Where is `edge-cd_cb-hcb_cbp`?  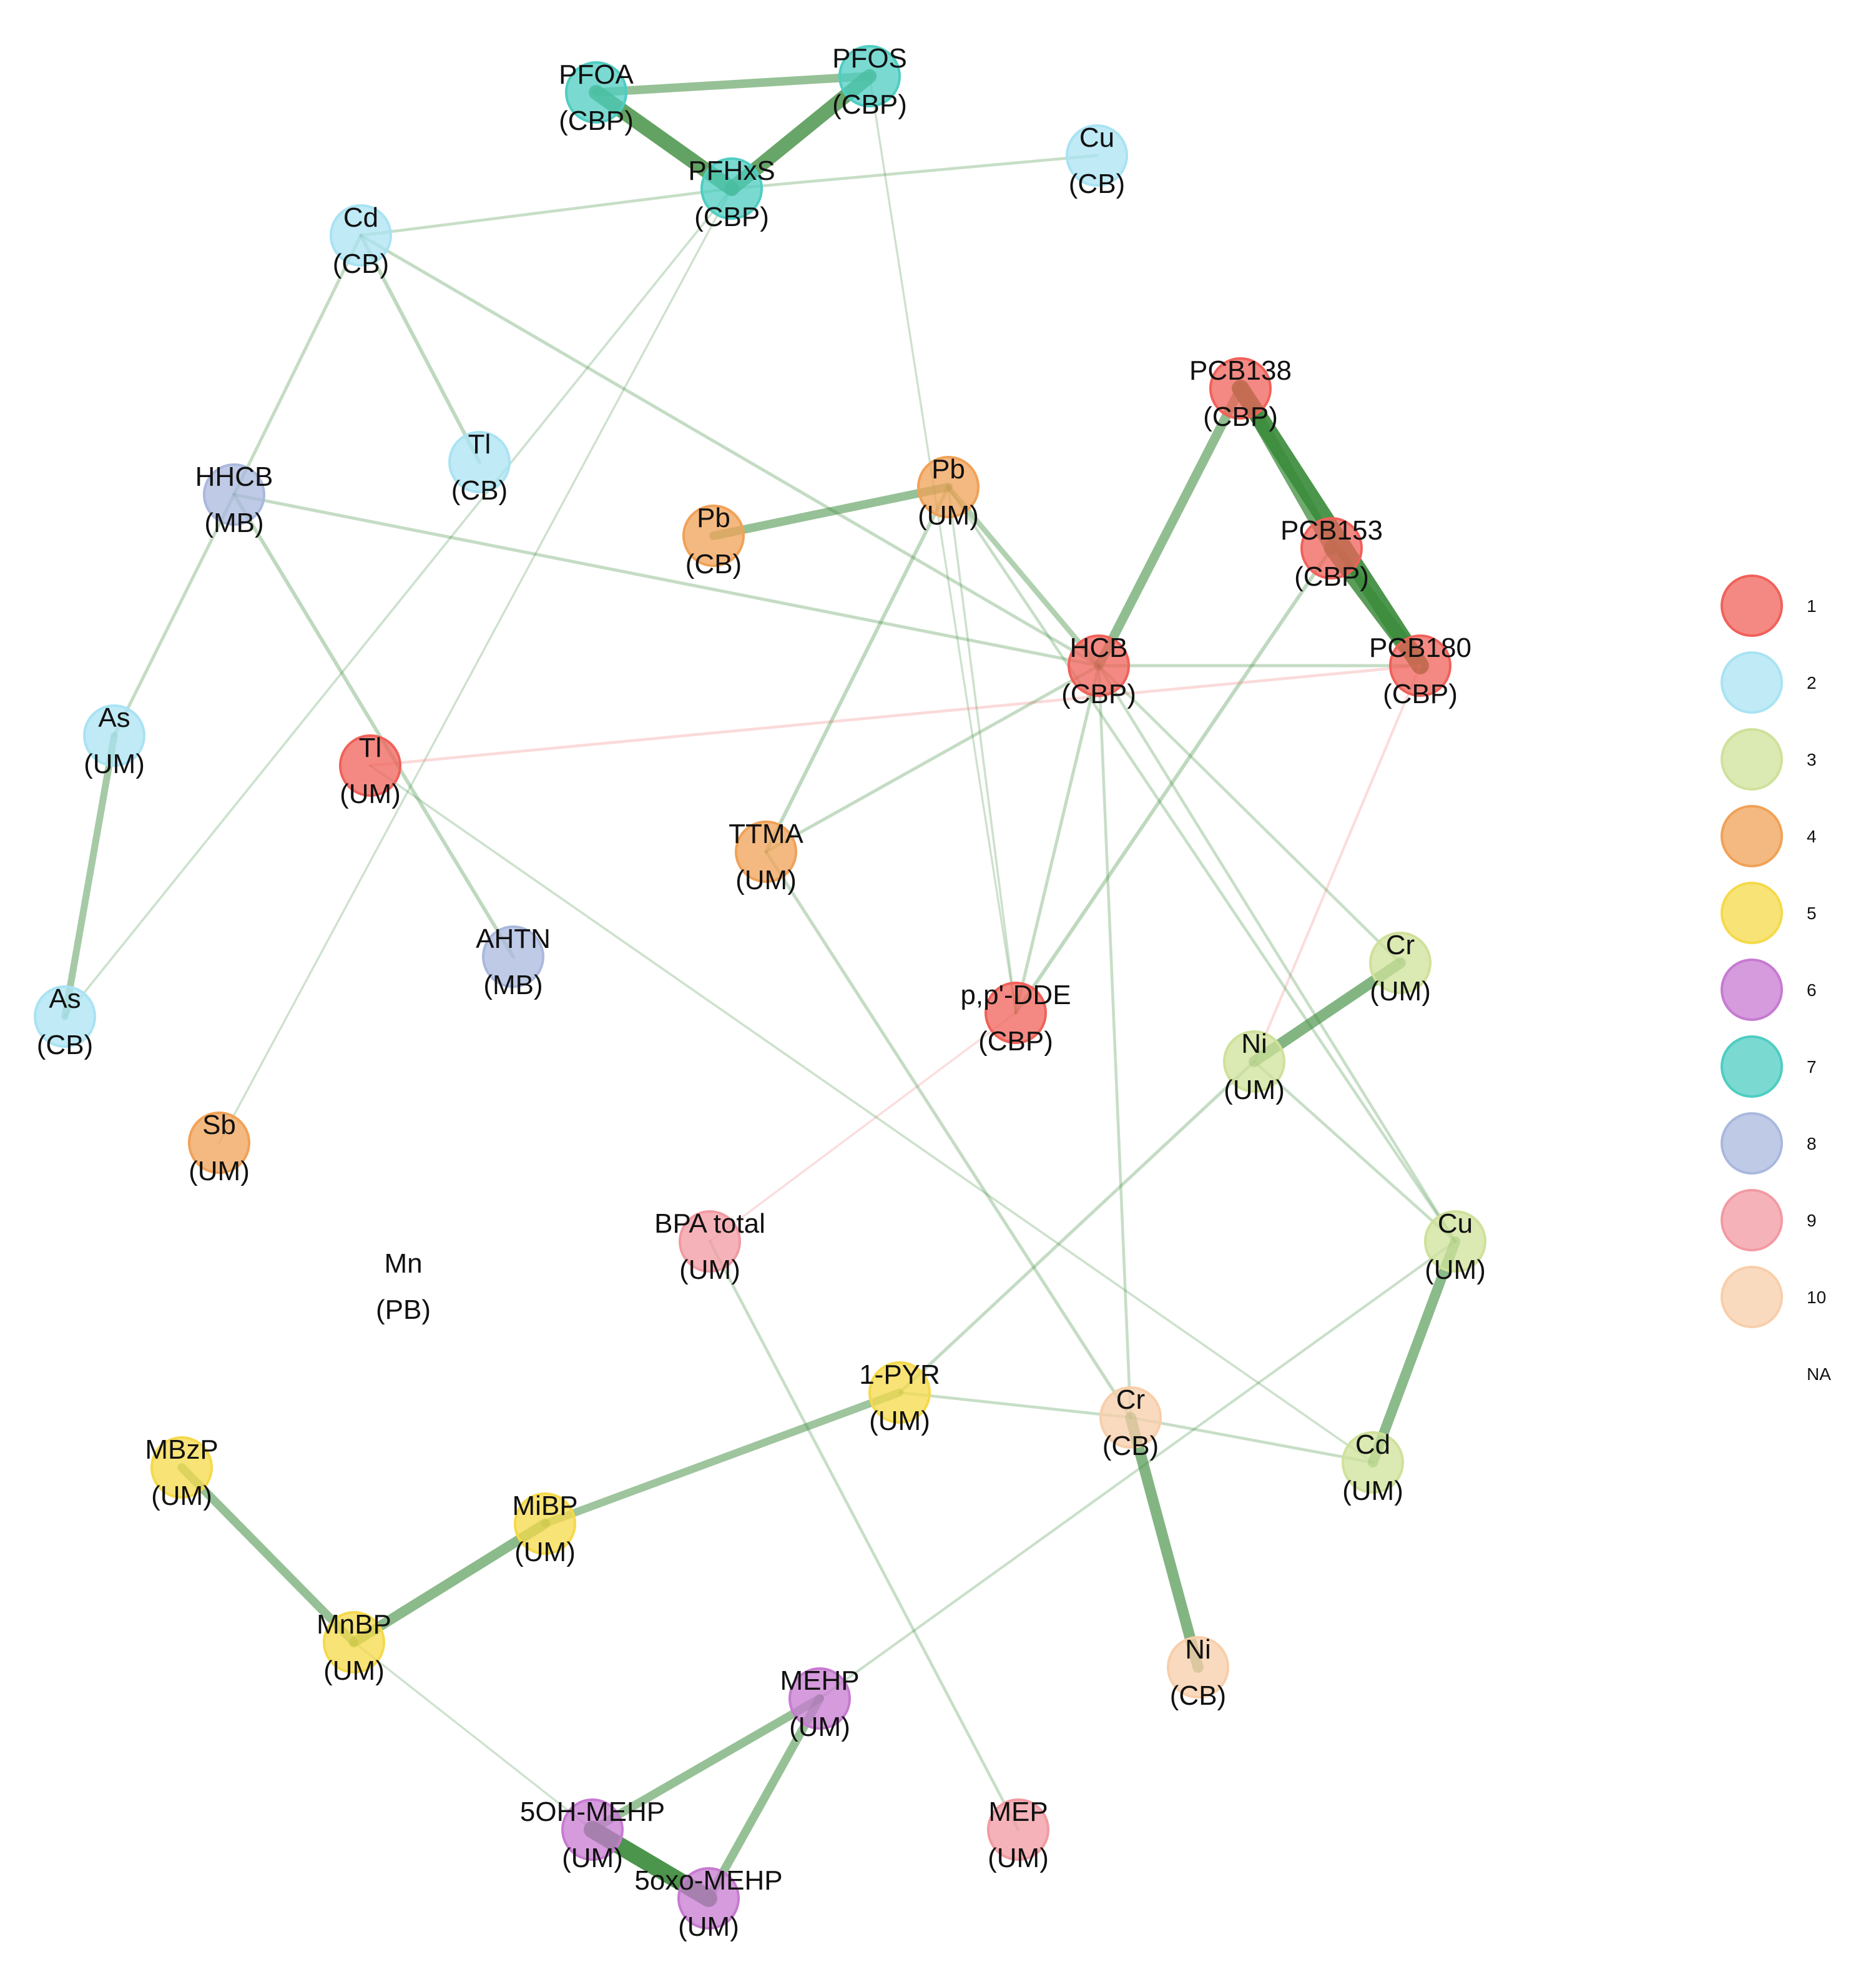
edge-cd_cb-hcb_cbp is located at coordinates (730, 451).